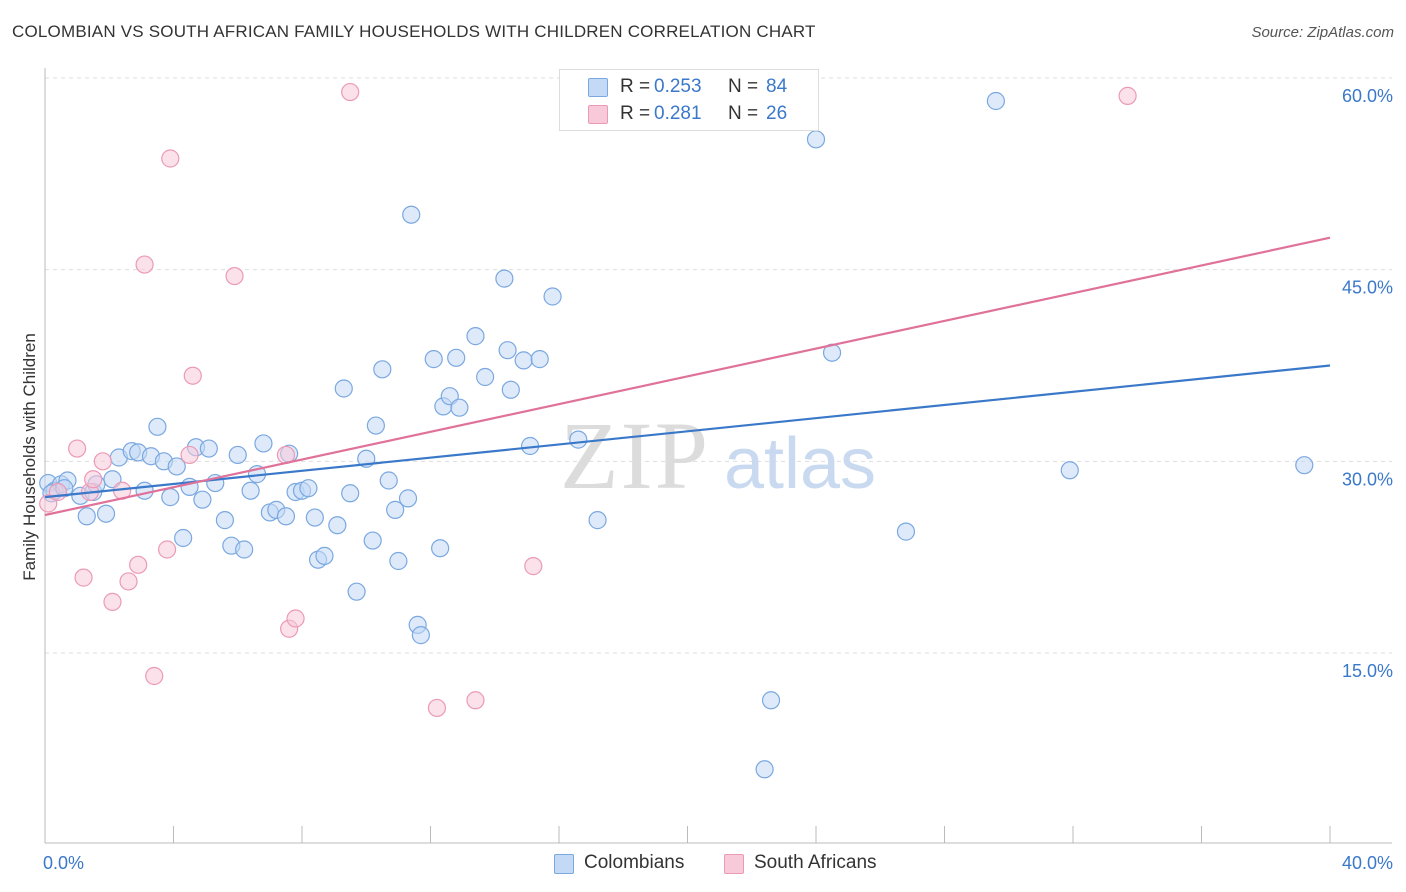 The height and width of the screenshot is (892, 1406). Describe the element at coordinates (1367, 671) in the screenshot. I see `y-tick-label: 15.0%` at that location.